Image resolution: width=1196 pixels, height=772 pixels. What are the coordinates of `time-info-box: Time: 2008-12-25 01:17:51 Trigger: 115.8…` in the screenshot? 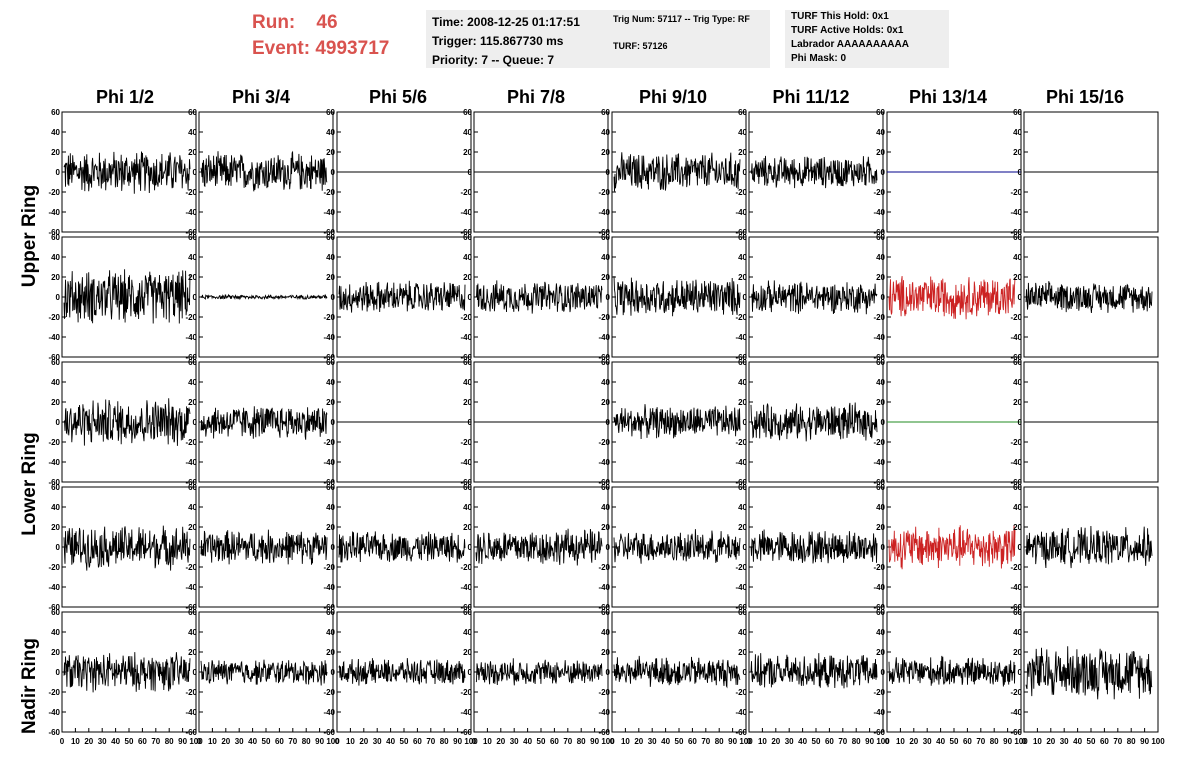 It's located at (521, 39).